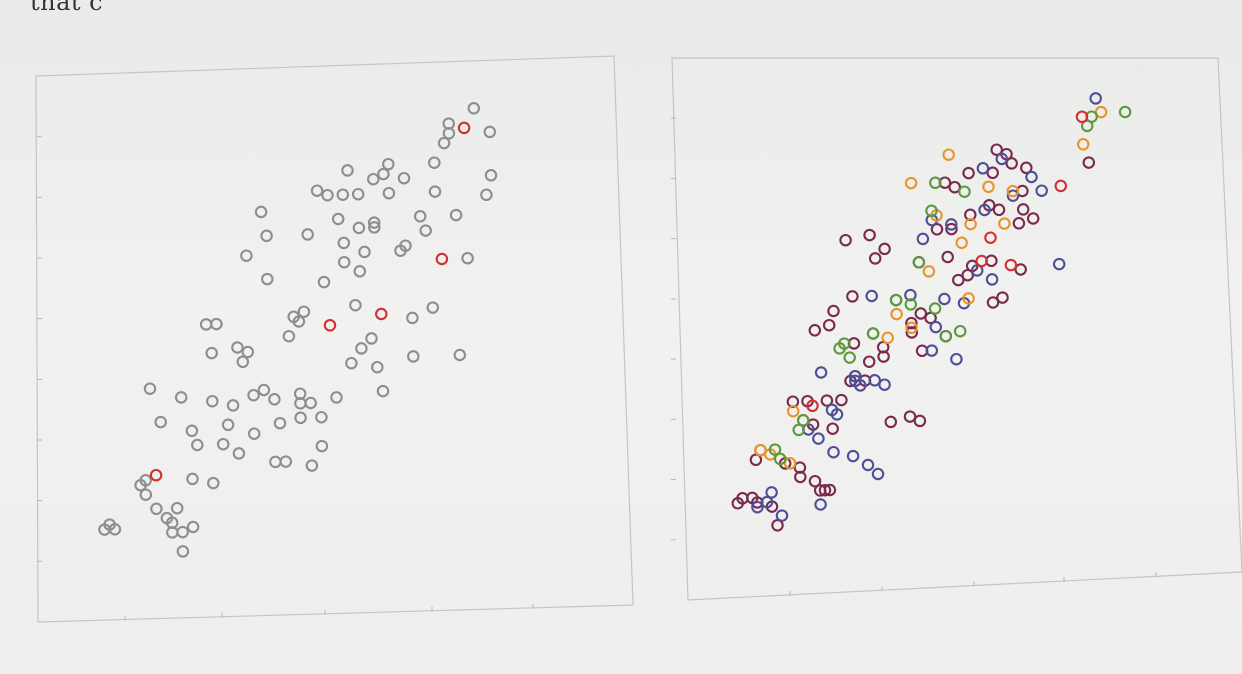  What do you see at coordinates (67, 8) in the screenshot?
I see `page-text-fragment: that c` at bounding box center [67, 8].